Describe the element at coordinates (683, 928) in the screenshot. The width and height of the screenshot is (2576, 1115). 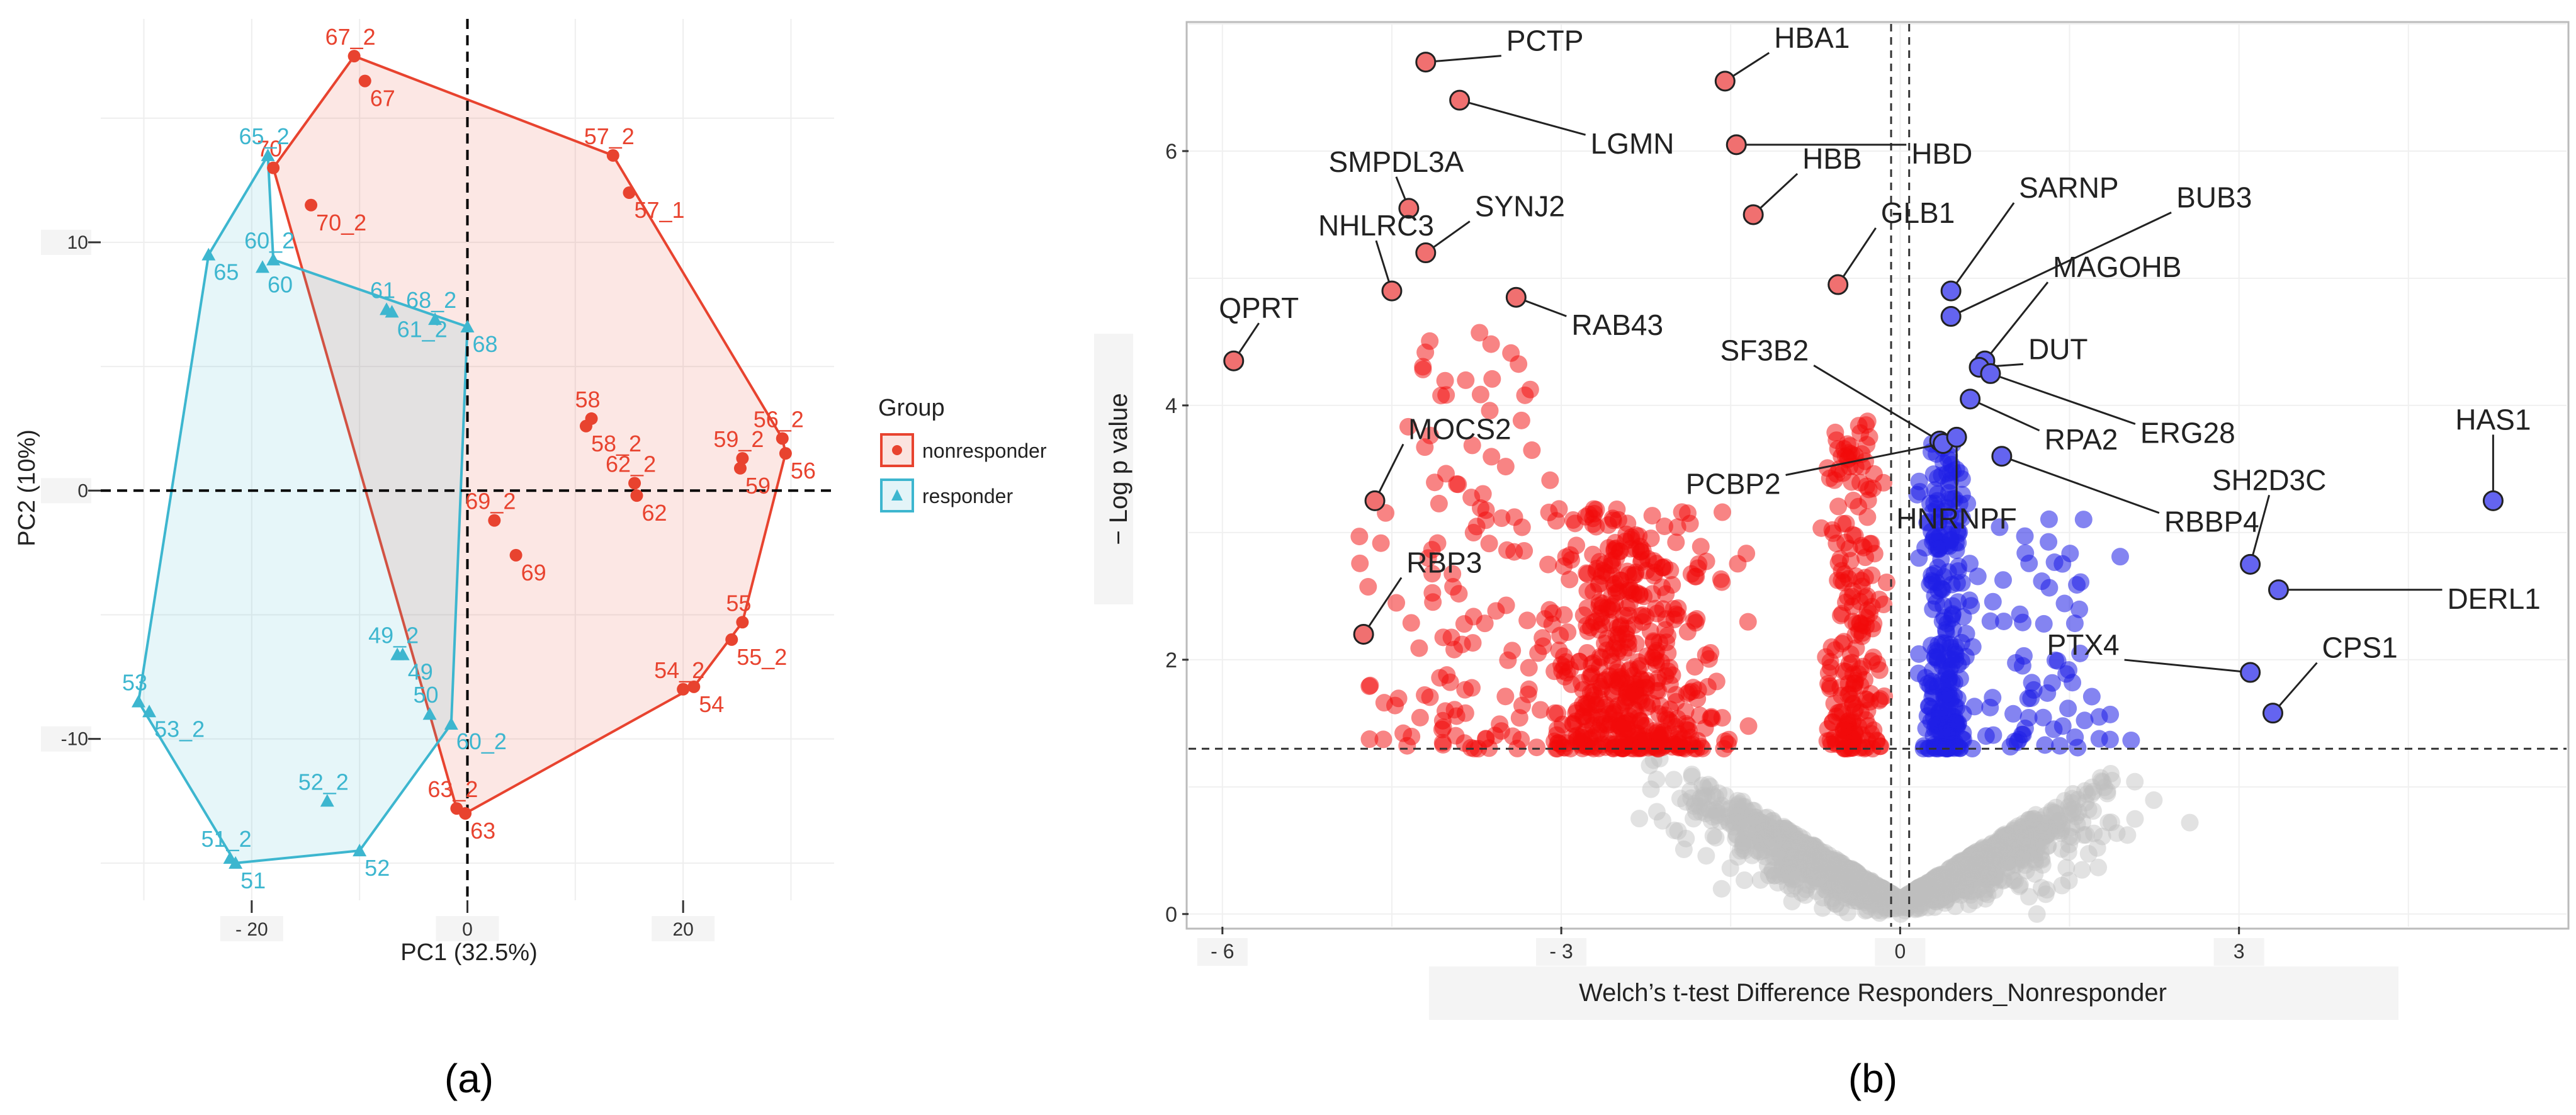
I see `x-tick-background` at that location.